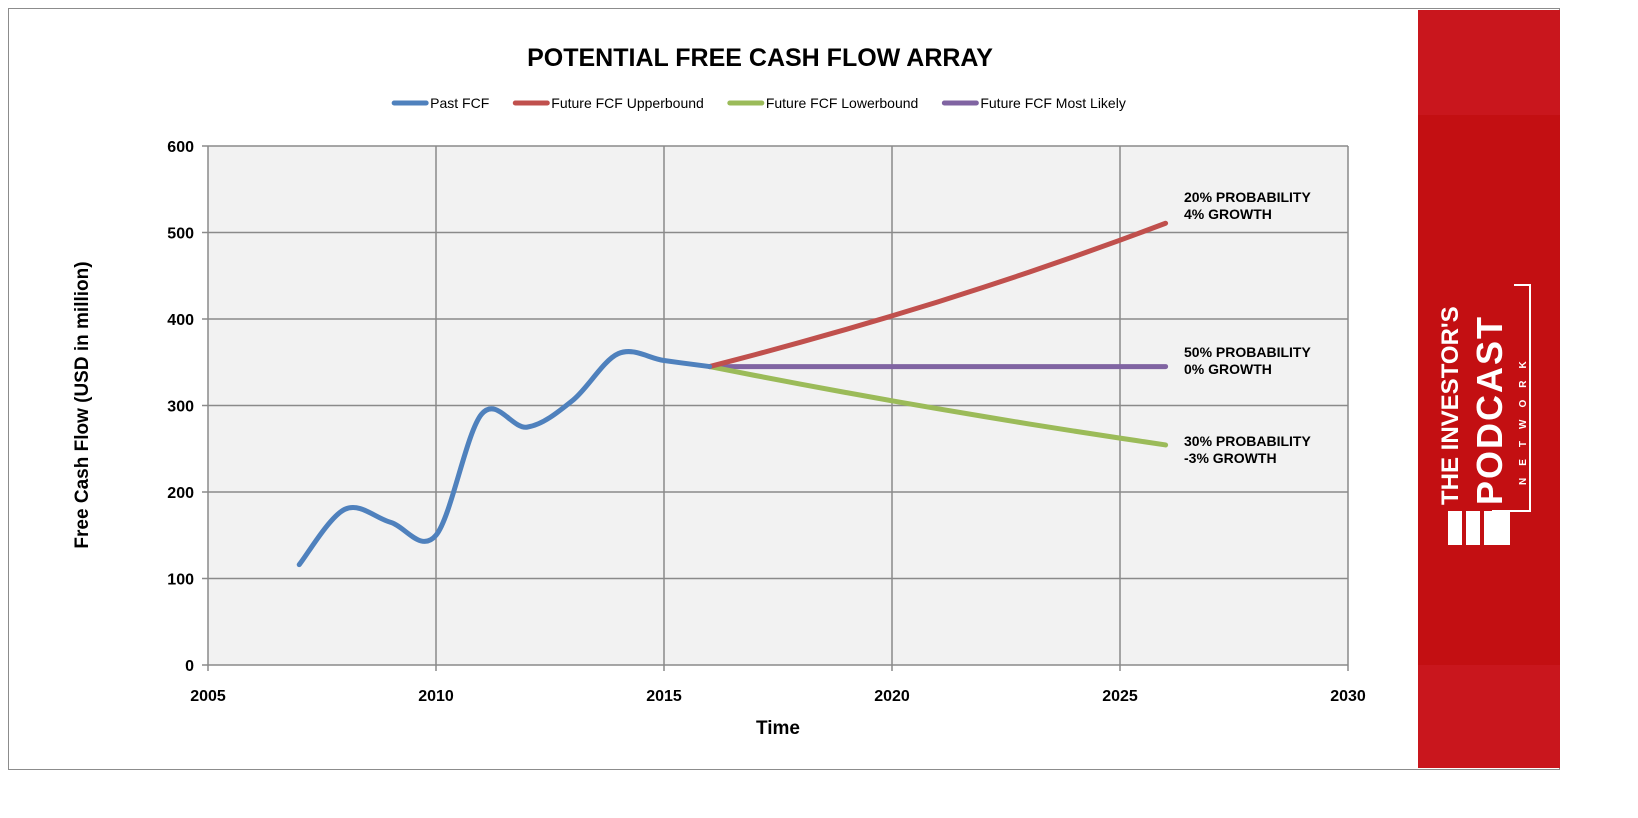 The height and width of the screenshot is (818, 1638). What do you see at coordinates (208, 696) in the screenshot?
I see `x-tick-label: 2005` at bounding box center [208, 696].